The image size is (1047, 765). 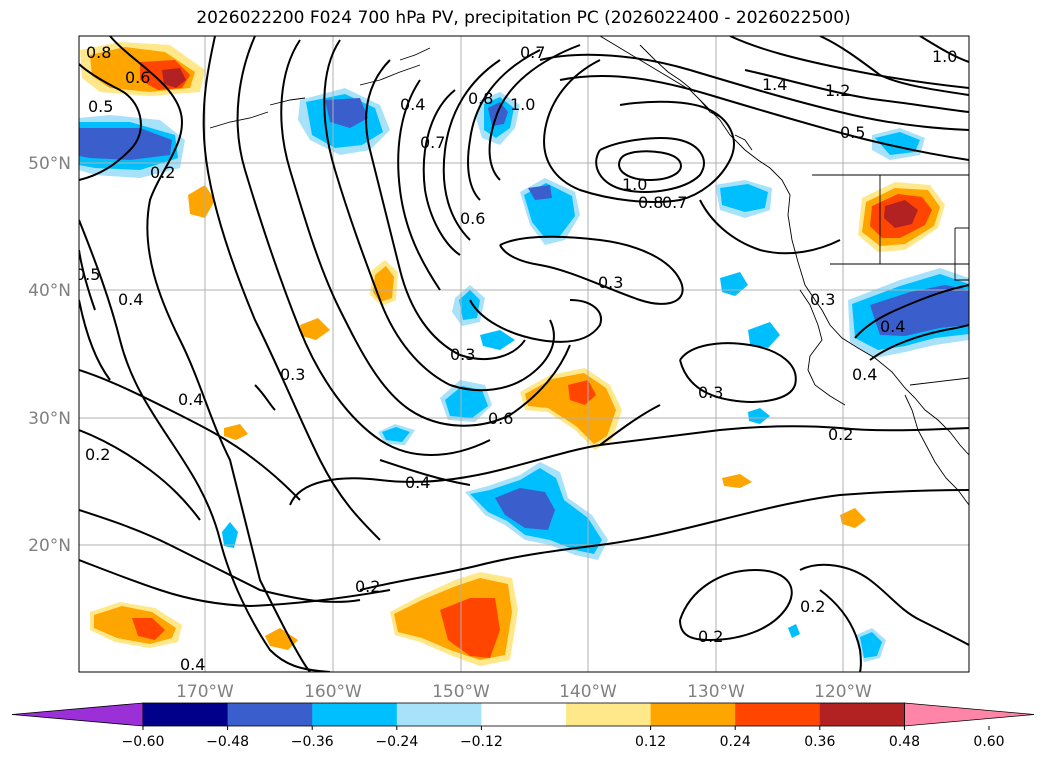 I want to click on colorbar-tick-label: −0.24, so click(x=396, y=742).